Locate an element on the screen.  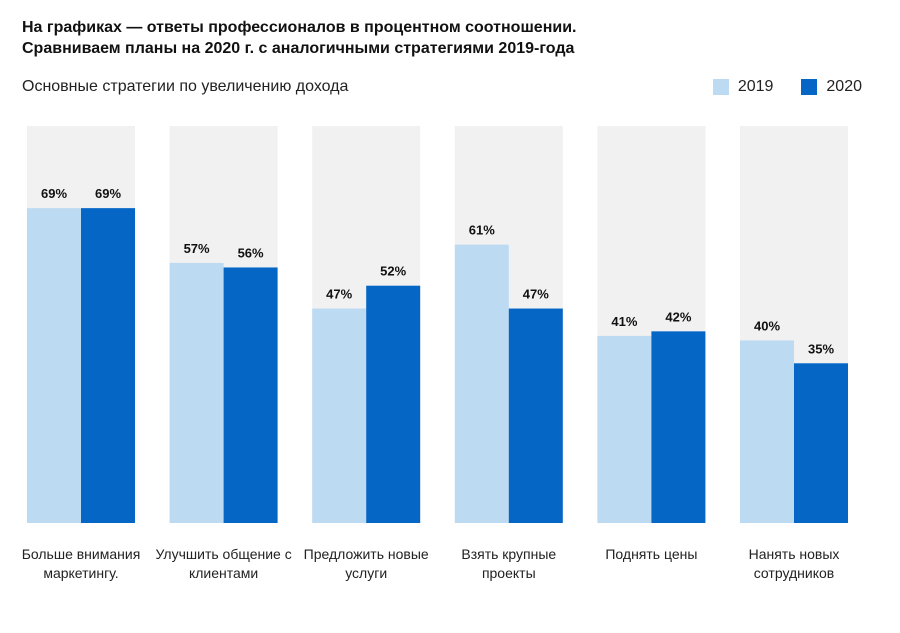
data-label-2020: 42% is located at coordinates (678, 316).